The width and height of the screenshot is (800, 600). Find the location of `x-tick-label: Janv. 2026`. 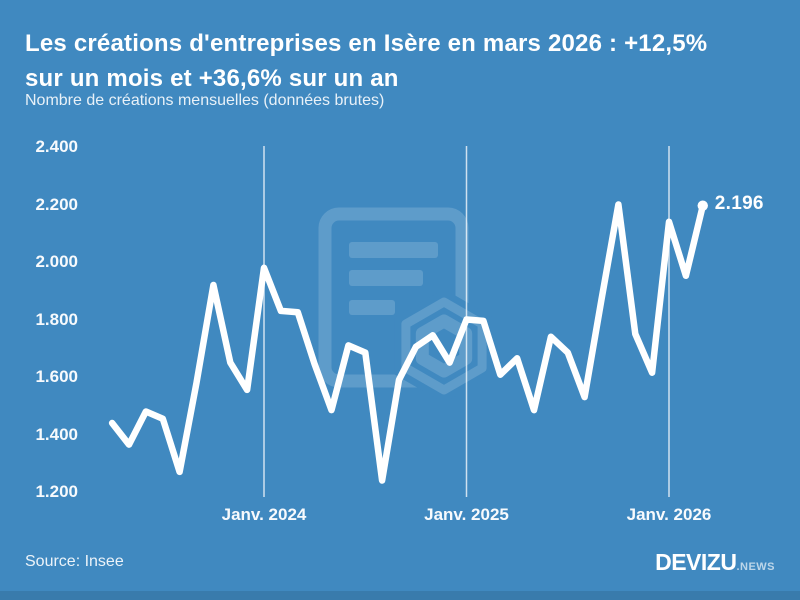

x-tick-label: Janv. 2026 is located at coordinates (669, 514).